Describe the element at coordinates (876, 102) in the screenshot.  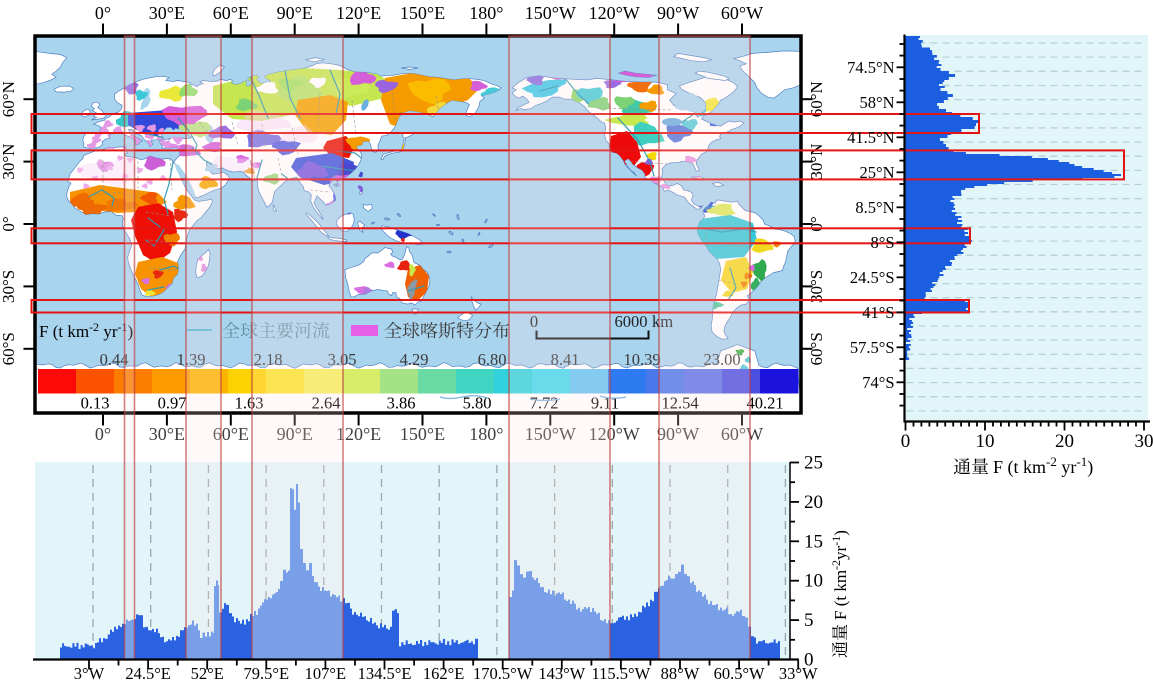
I see `svg-text: 58°N` at that location.